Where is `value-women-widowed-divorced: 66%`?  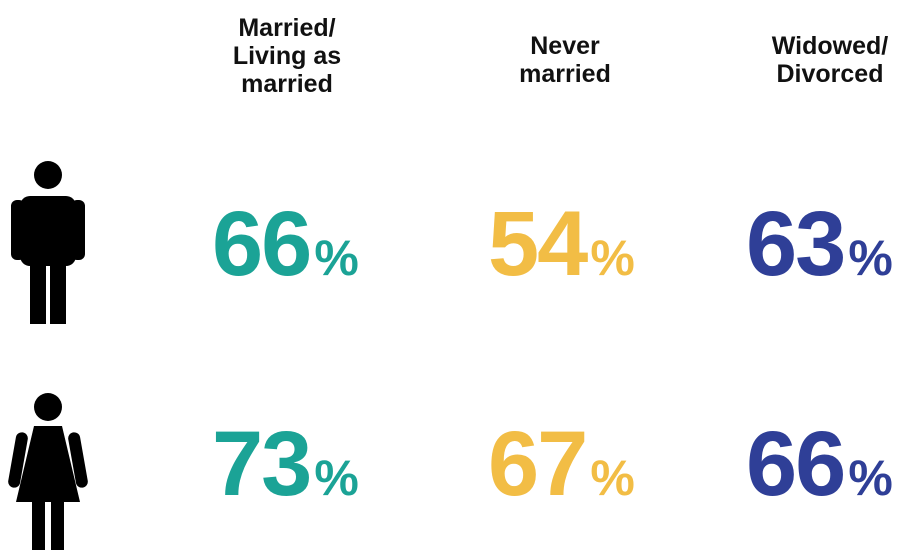
value-women-widowed-divorced: 66% is located at coordinates (819, 464).